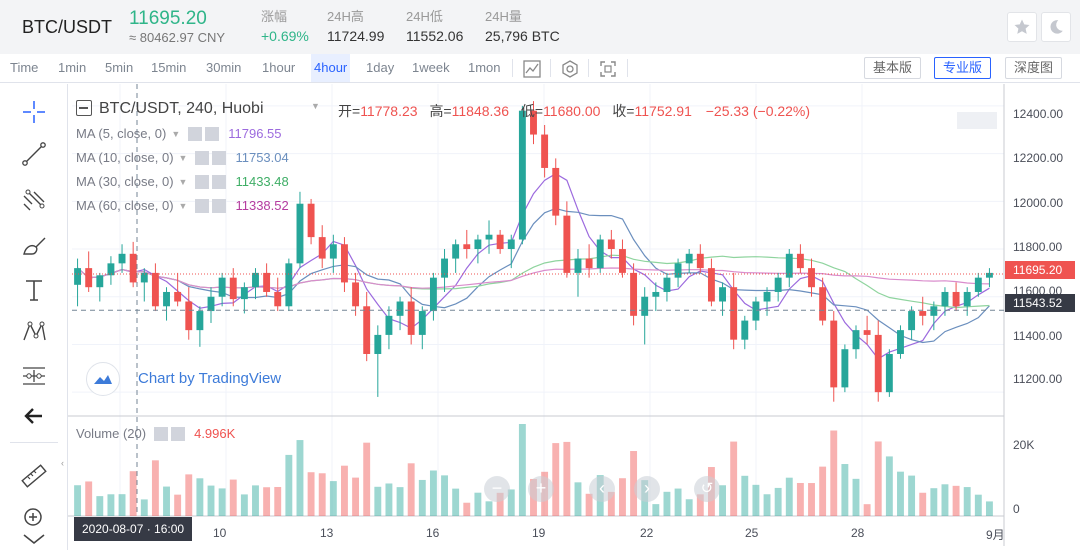 This screenshot has width=1080, height=550. I want to click on tf-4hour: 4hour, so click(331, 68).